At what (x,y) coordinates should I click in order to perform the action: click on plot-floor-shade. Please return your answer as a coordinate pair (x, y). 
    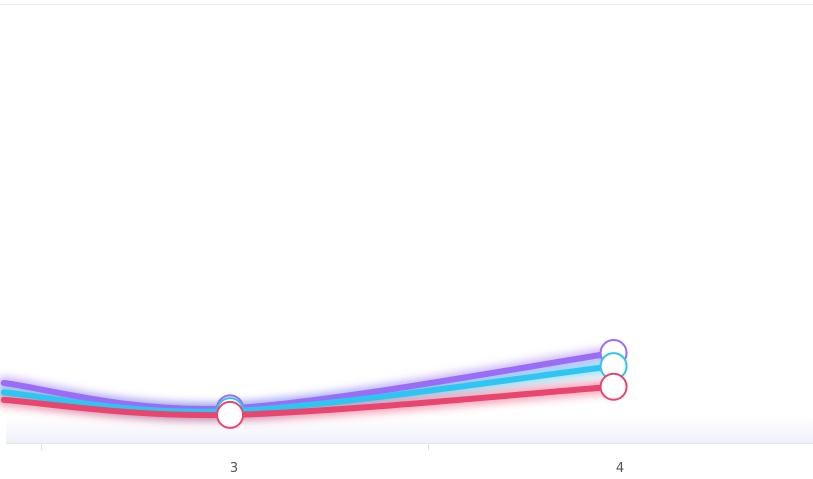
    Looking at the image, I should click on (409, 429).